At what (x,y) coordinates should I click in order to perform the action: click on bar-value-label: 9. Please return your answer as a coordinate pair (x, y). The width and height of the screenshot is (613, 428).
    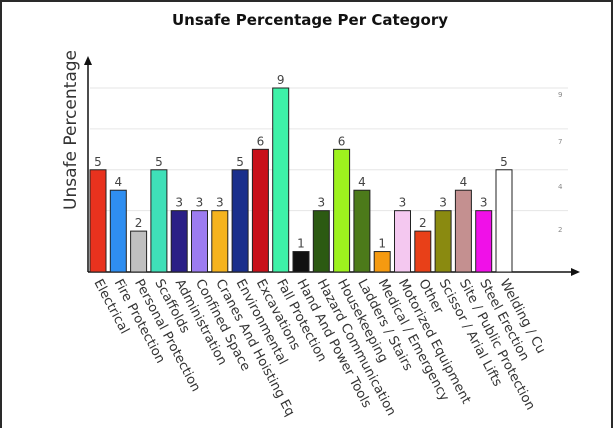
    Looking at the image, I should click on (281, 80).